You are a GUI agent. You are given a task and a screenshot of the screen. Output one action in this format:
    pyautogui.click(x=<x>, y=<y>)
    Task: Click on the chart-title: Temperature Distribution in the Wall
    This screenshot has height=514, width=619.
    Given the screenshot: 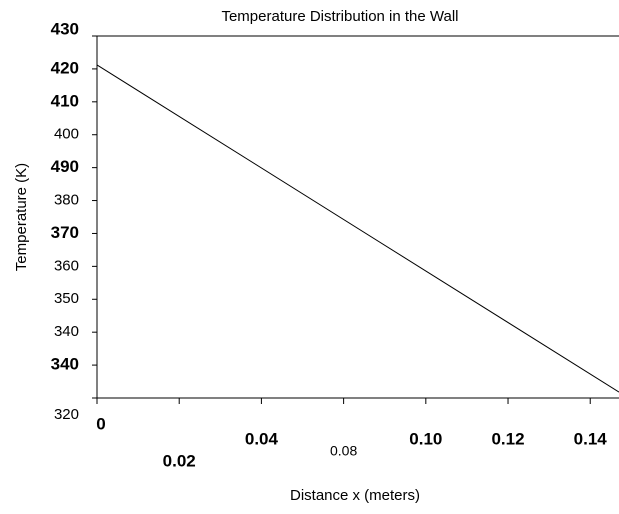 What is the action you would take?
    pyautogui.click(x=339, y=16)
    